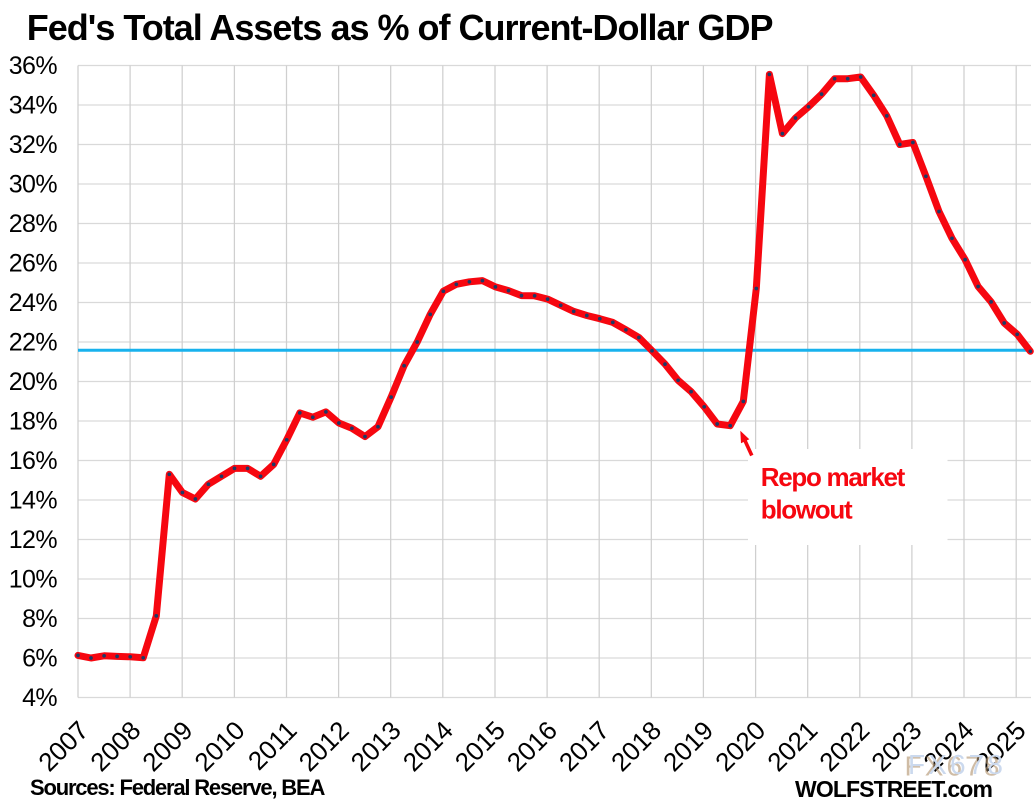 This screenshot has height=802, width=1036. I want to click on svg-text: 4%, so click(39, 698).